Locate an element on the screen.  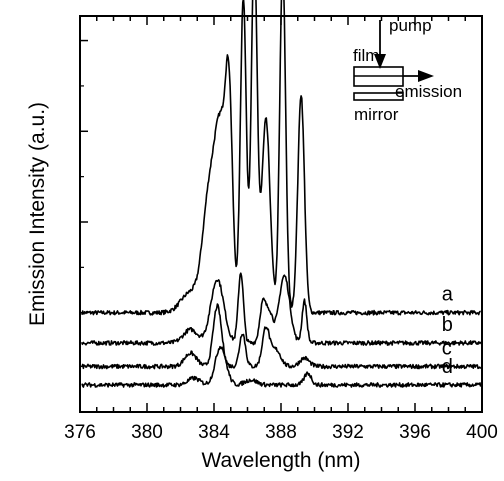
y-axis-title: Emission Intensity (a.u.) is located at coordinates (37, 214).